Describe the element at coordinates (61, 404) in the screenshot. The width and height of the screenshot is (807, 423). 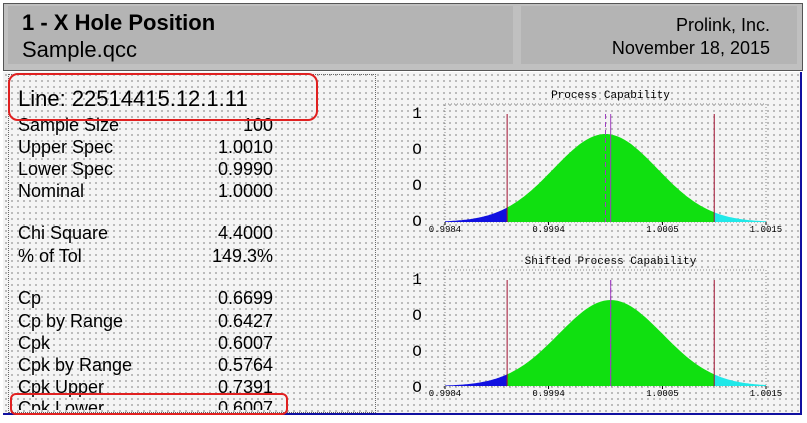
I see `stat-label: Cpk Lower` at that location.